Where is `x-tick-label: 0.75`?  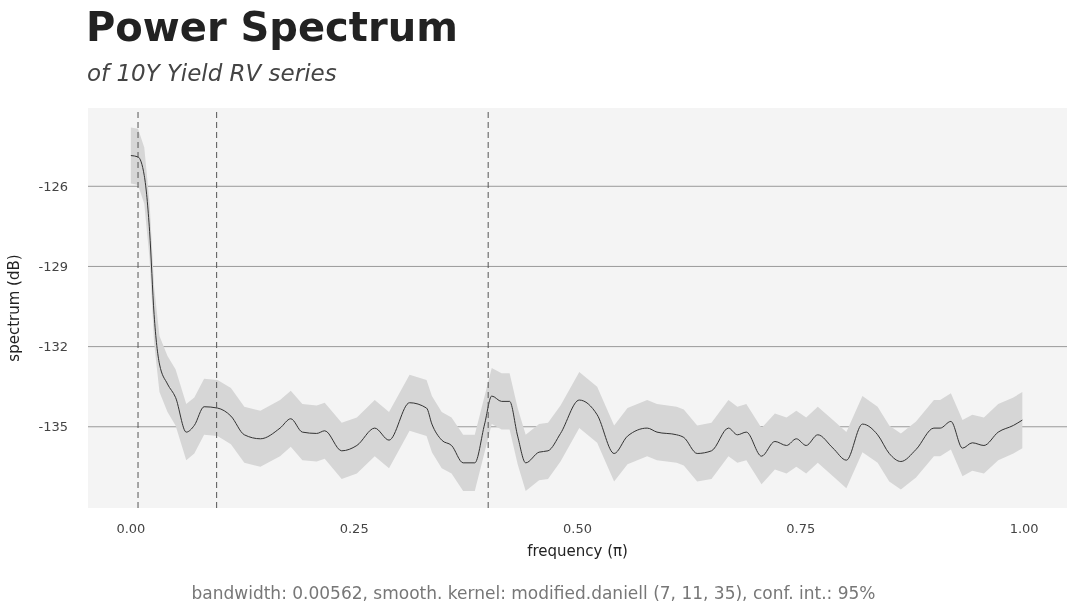
x-tick-label: 0.75 is located at coordinates (801, 529).